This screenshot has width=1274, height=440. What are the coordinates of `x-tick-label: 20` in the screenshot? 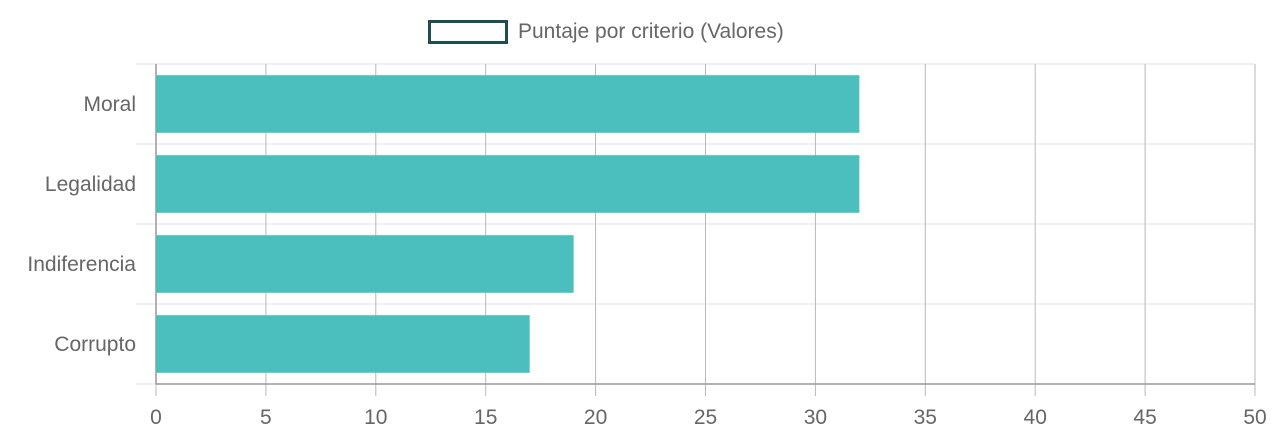 It's located at (595, 417).